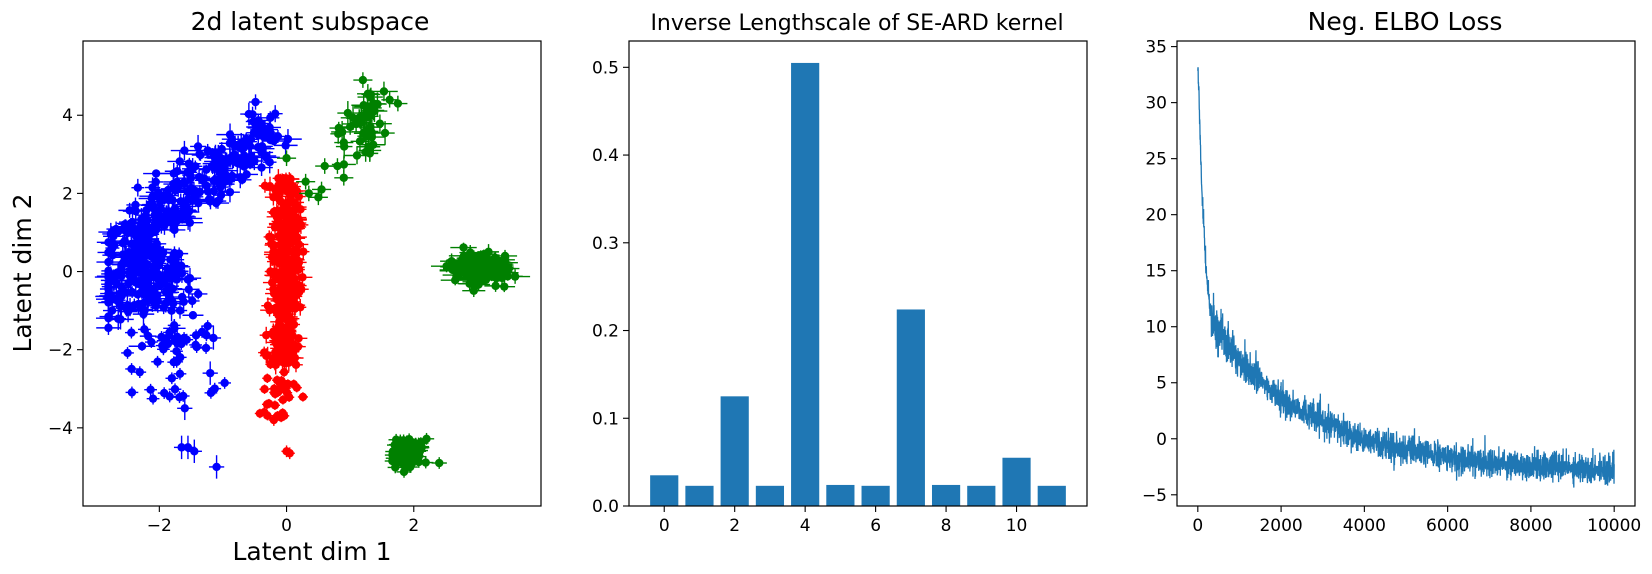  Describe the element at coordinates (1156, 272) in the screenshot. I see `elbo-y-tick-label: 15` at that location.